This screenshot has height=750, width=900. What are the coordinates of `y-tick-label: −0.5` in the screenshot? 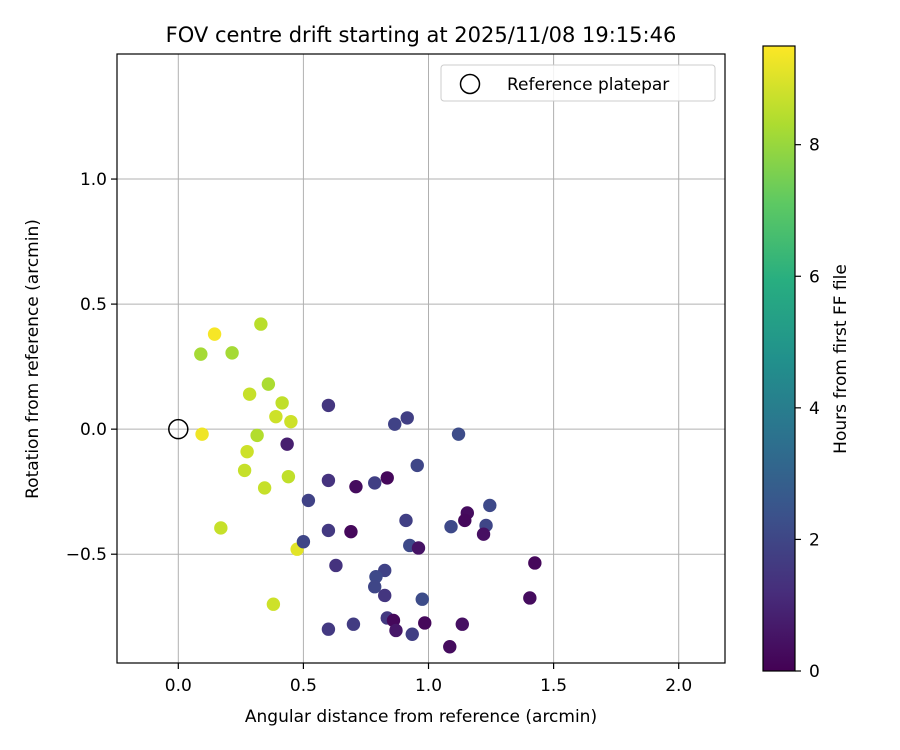 It's located at (86, 555).